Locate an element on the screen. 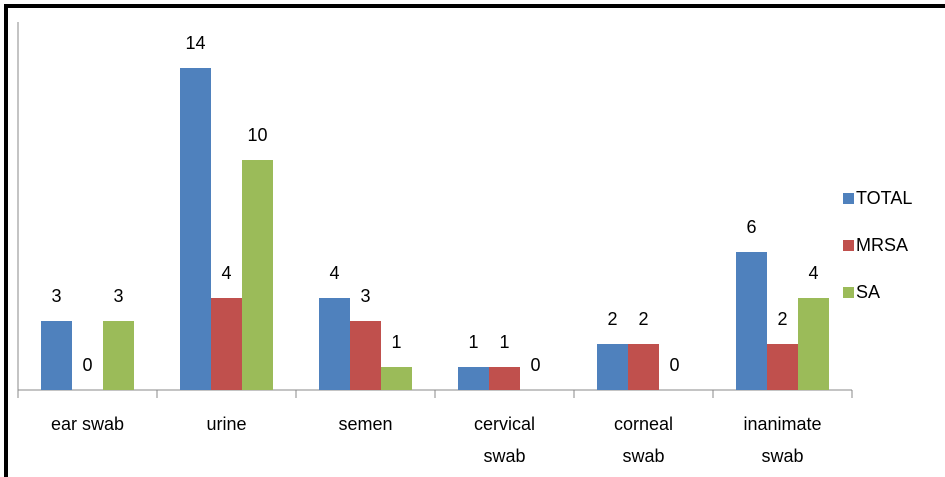 The height and width of the screenshot is (477, 945). data-label: 6 is located at coordinates (751, 227).